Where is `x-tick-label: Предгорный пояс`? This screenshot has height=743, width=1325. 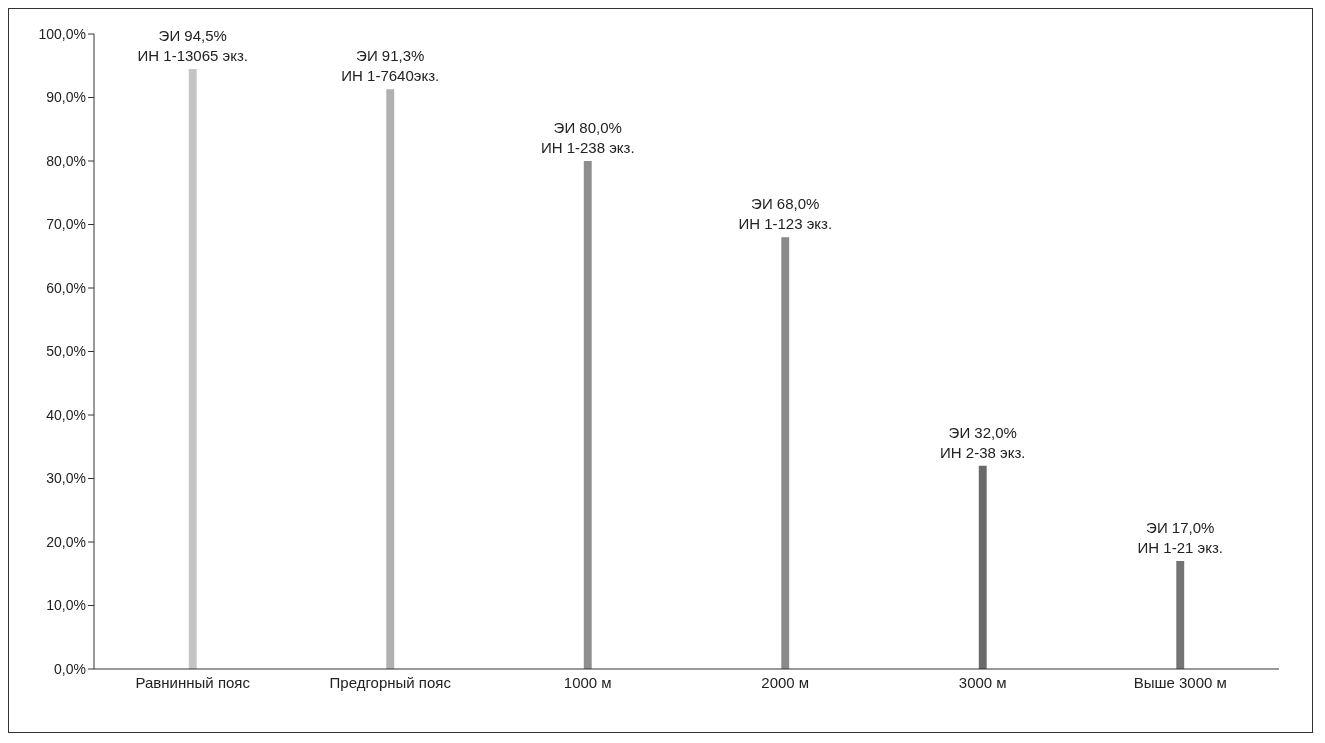
x-tick-label: Предгорный пояс is located at coordinates (390, 682).